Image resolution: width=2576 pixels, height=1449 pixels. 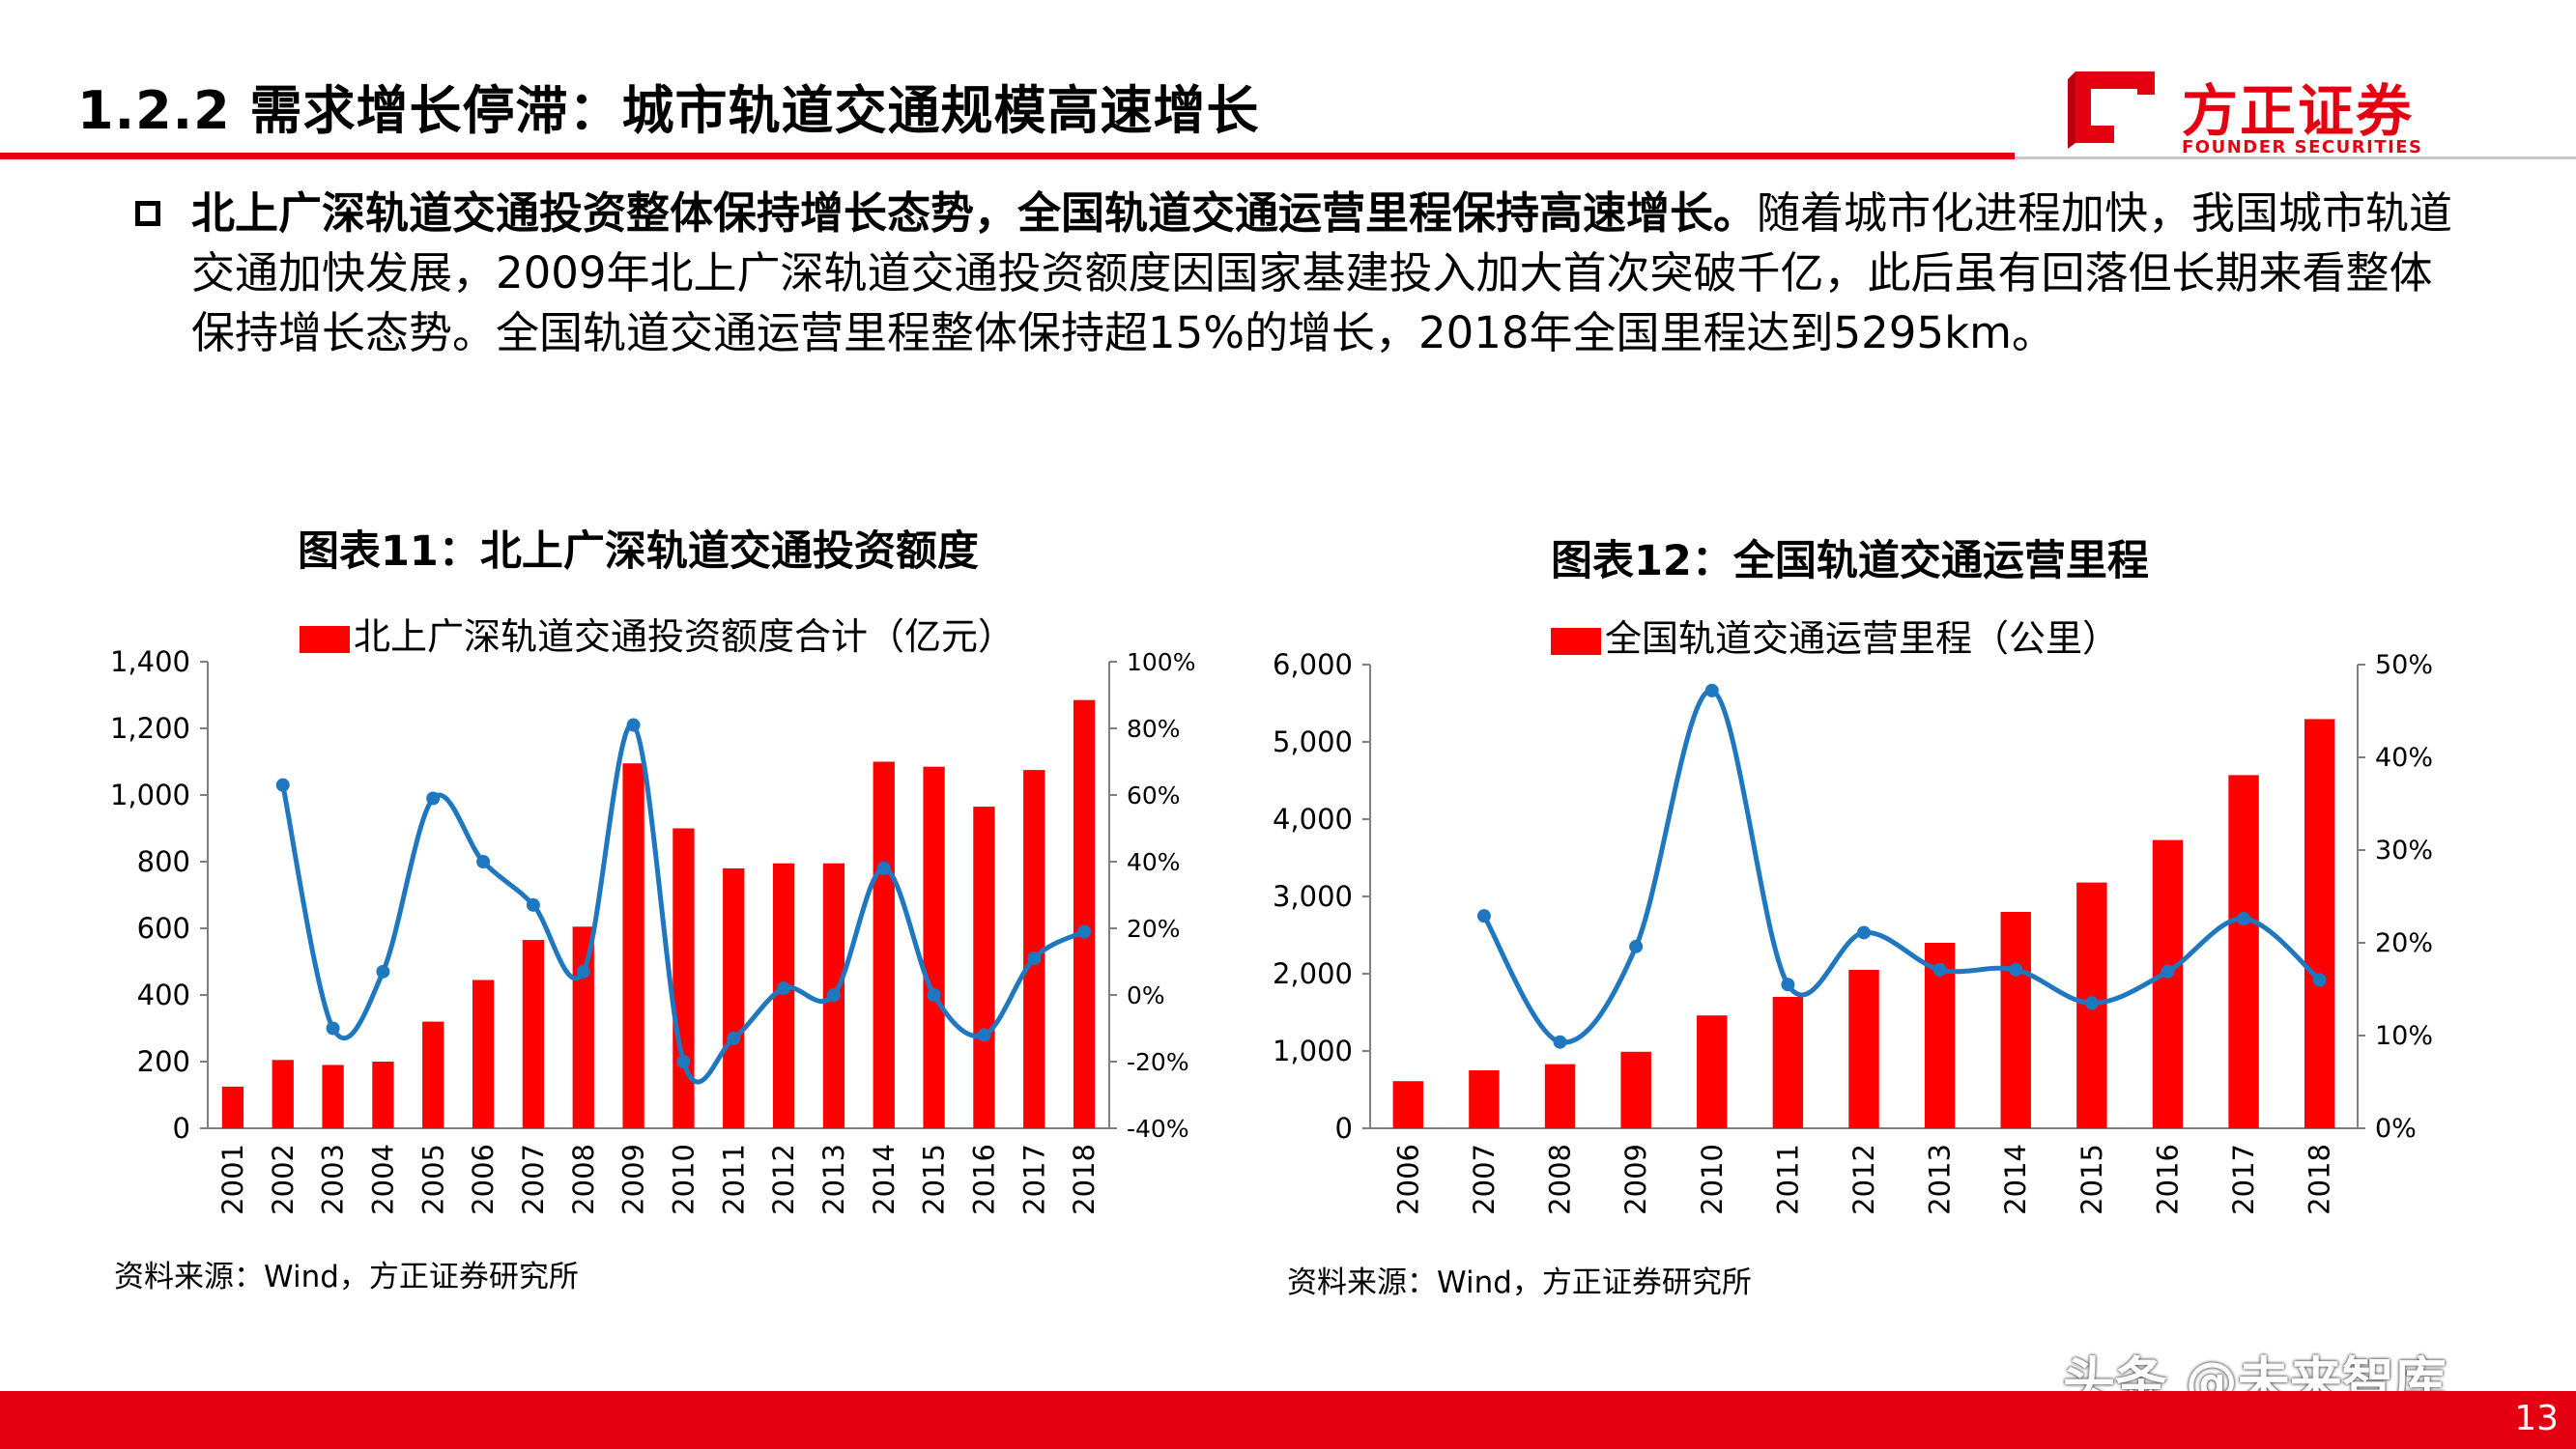 I want to click on chart2-ytick-right-label: 30%, so click(x=2404, y=851).